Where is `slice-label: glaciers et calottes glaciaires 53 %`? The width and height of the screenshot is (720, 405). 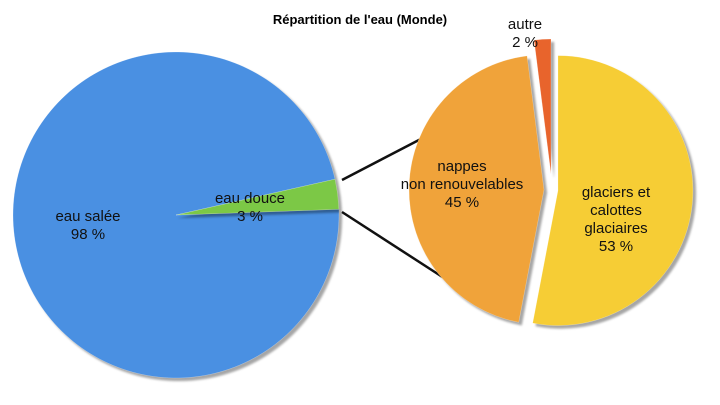
slice-label: glaciers et calottes glaciaires 53 % is located at coordinates (616, 220).